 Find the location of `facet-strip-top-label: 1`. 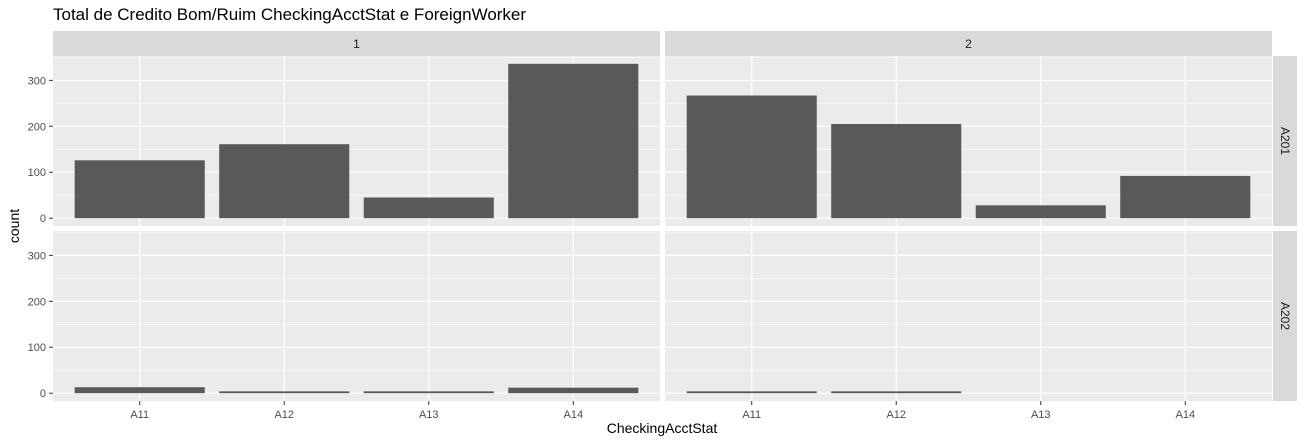

facet-strip-top-label: 1 is located at coordinates (356, 44).